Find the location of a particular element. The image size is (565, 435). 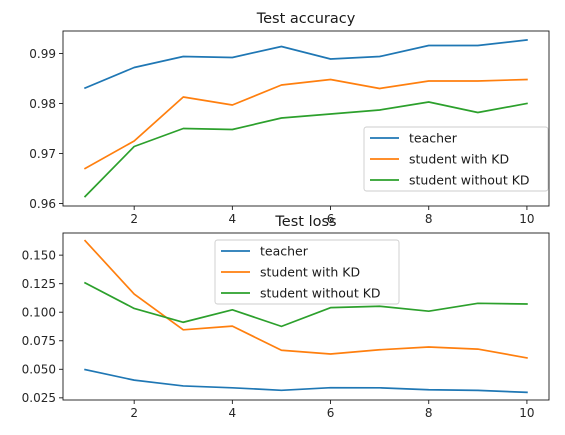

loss-legend-label: student without KD is located at coordinates (320, 293).